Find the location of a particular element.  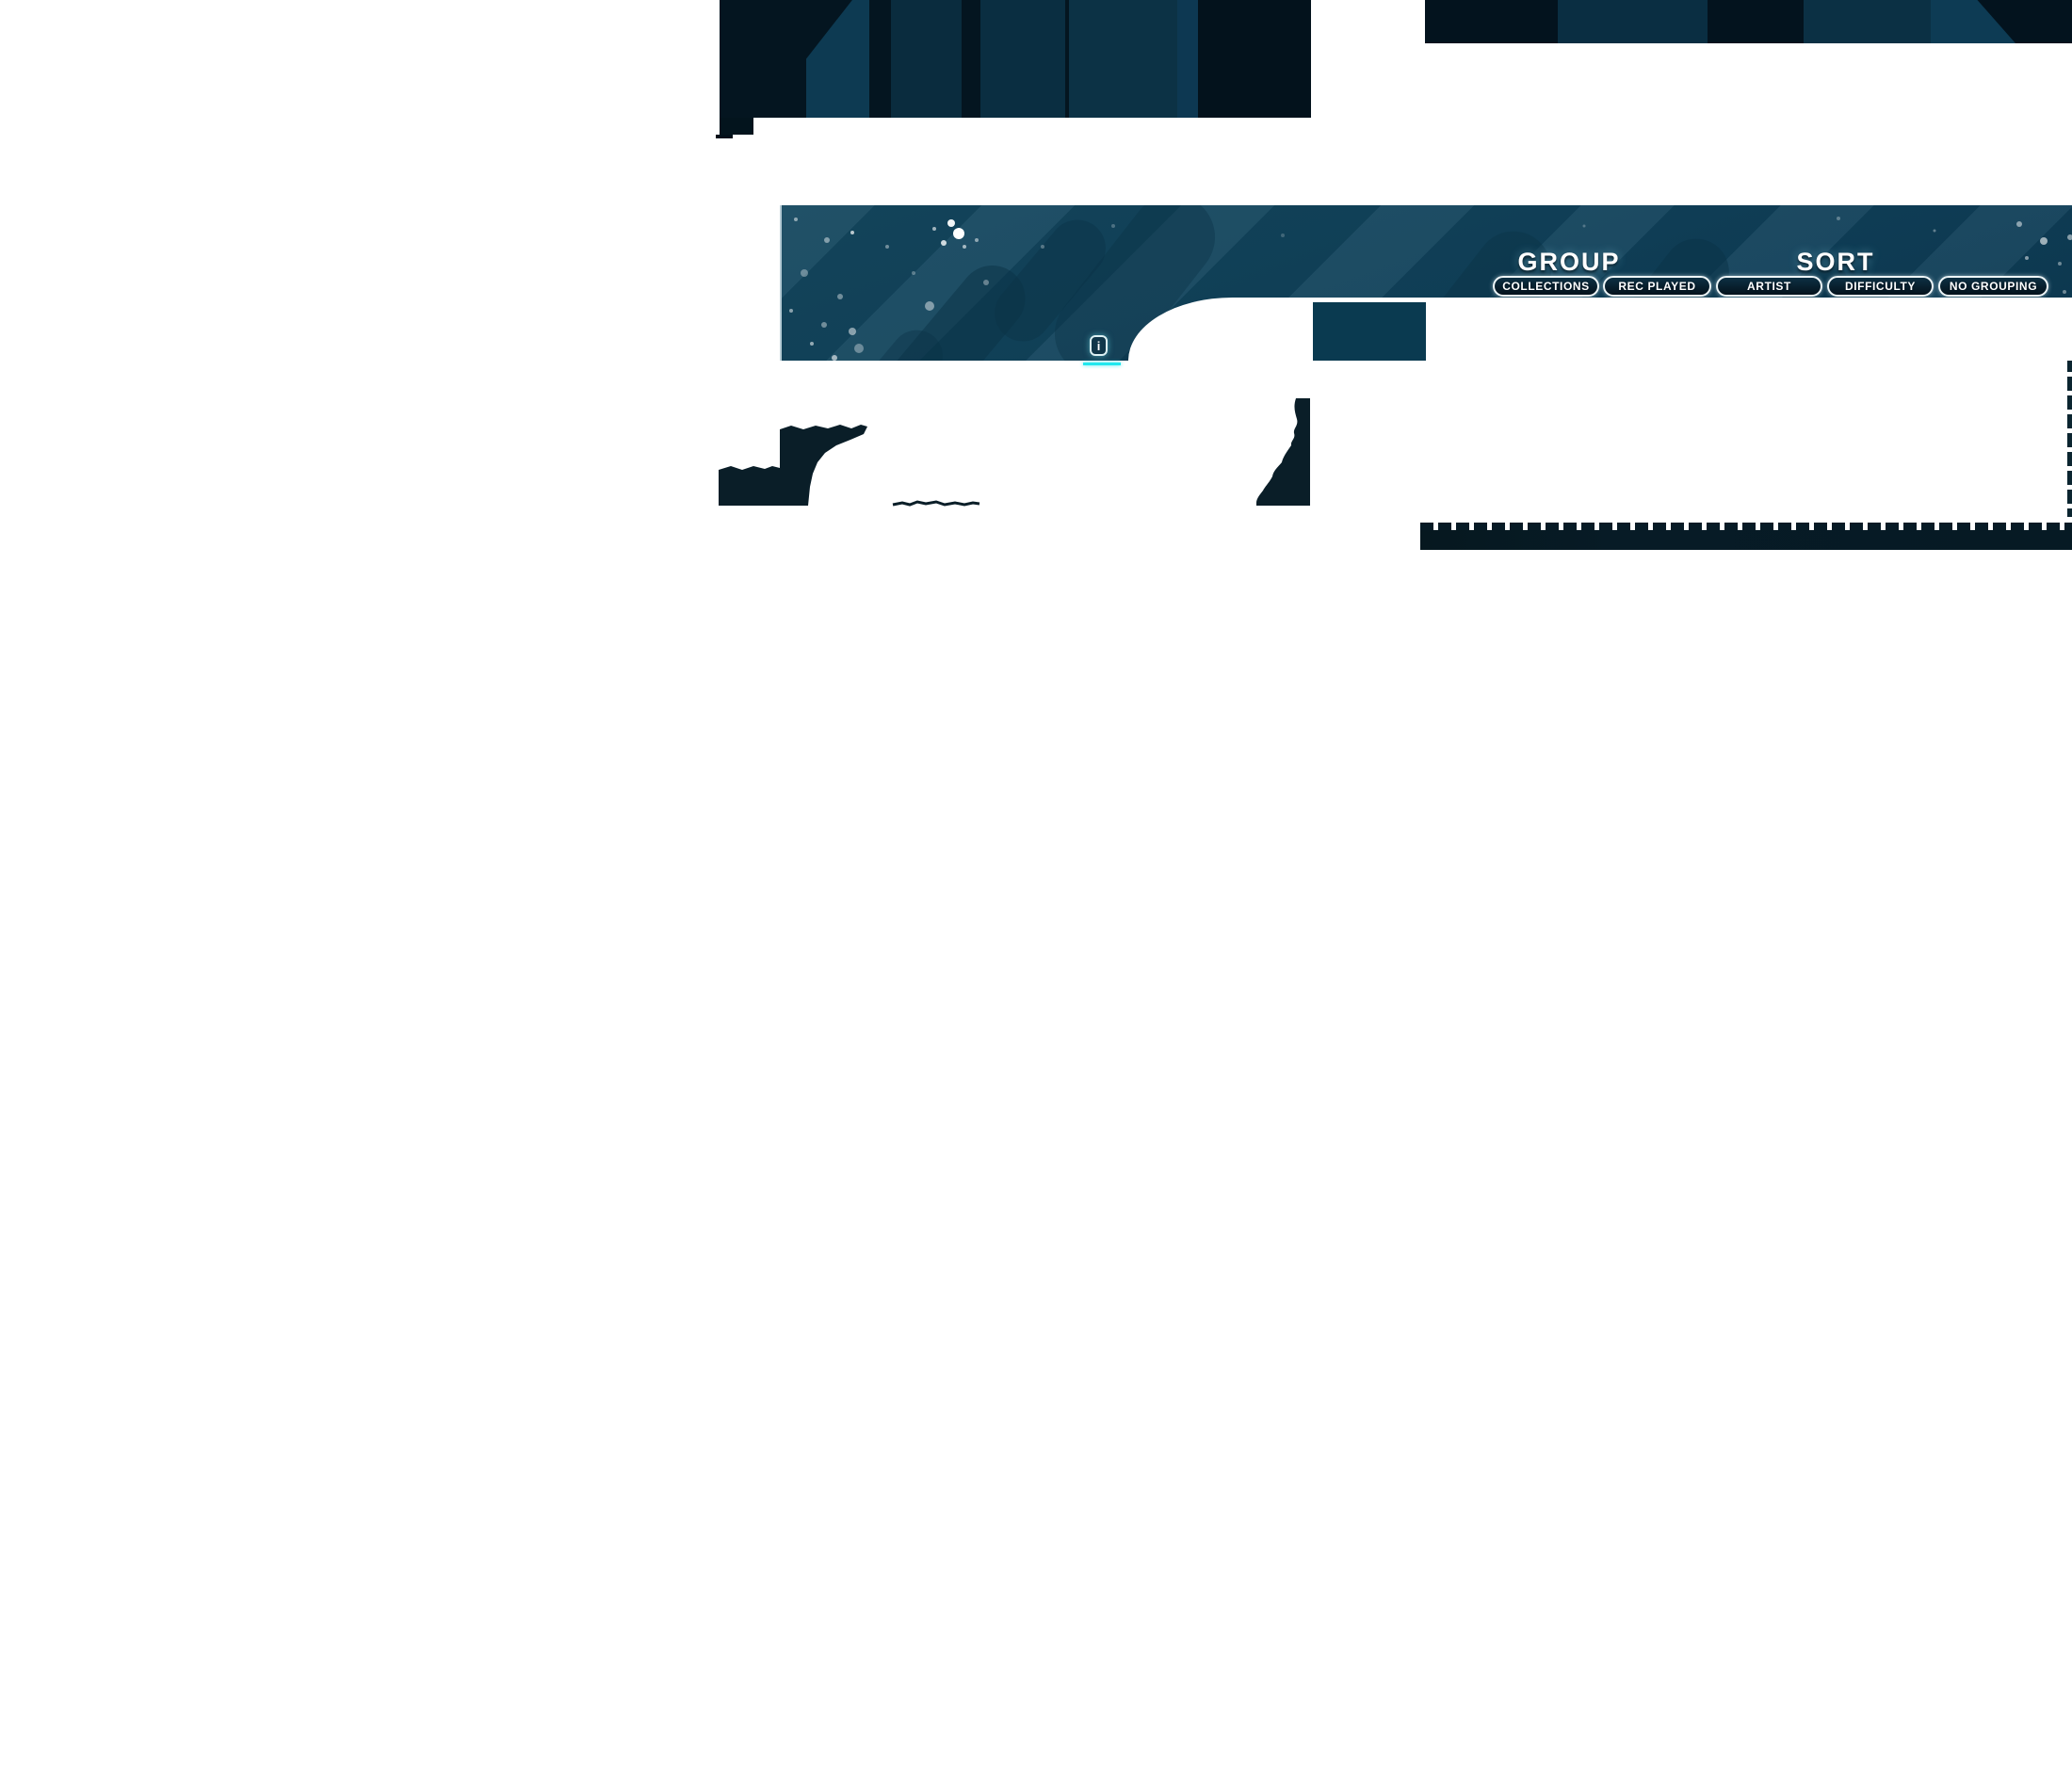

top-left-skin-fragment is located at coordinates (1015, 59).